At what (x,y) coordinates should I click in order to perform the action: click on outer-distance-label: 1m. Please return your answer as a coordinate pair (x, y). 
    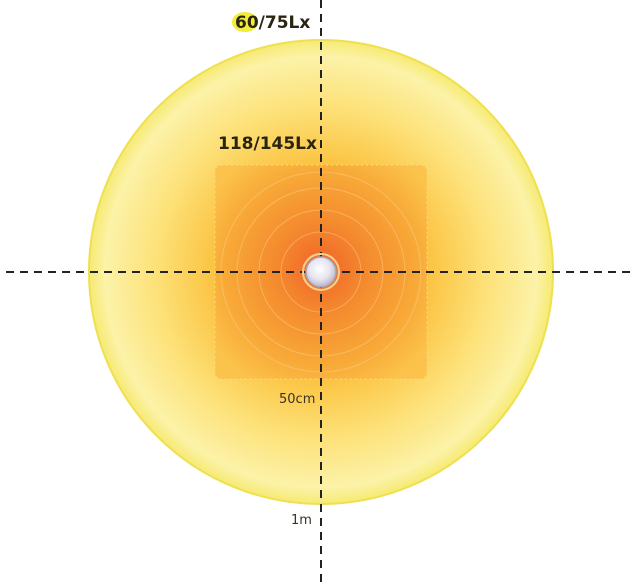
    Looking at the image, I should click on (301, 520).